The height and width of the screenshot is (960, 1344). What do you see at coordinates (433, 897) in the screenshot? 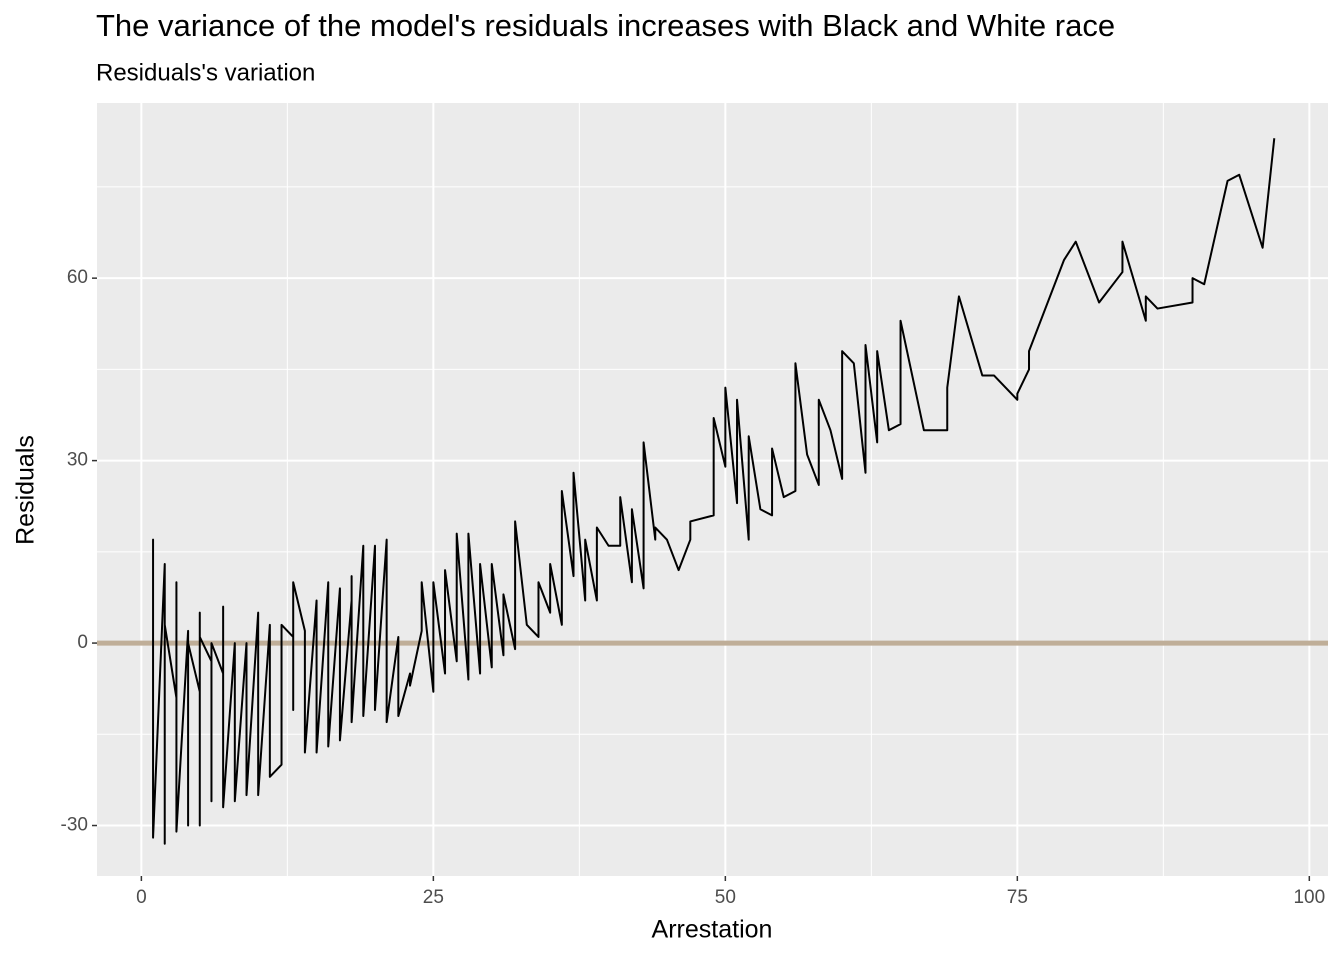
I see `x-tick-label: 25` at bounding box center [433, 897].